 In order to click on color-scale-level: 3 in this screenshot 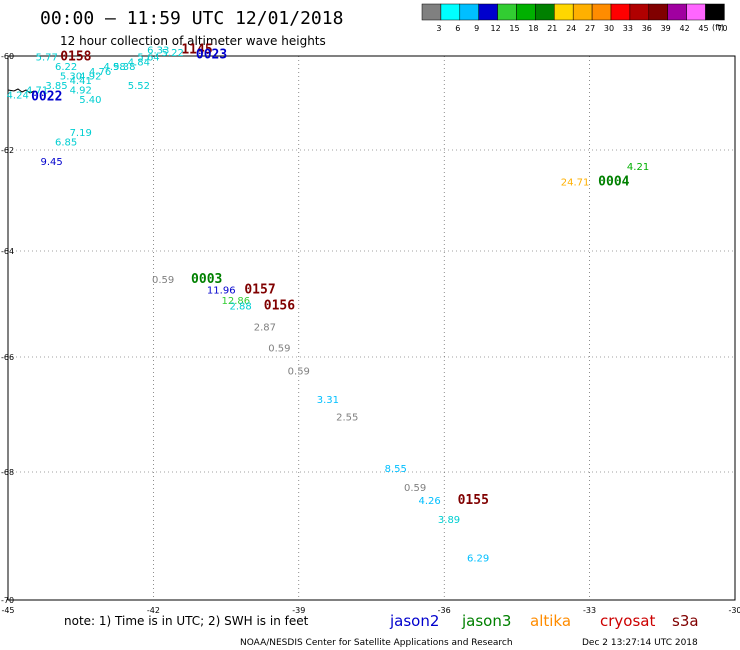, I will do `click(438, 28)`.